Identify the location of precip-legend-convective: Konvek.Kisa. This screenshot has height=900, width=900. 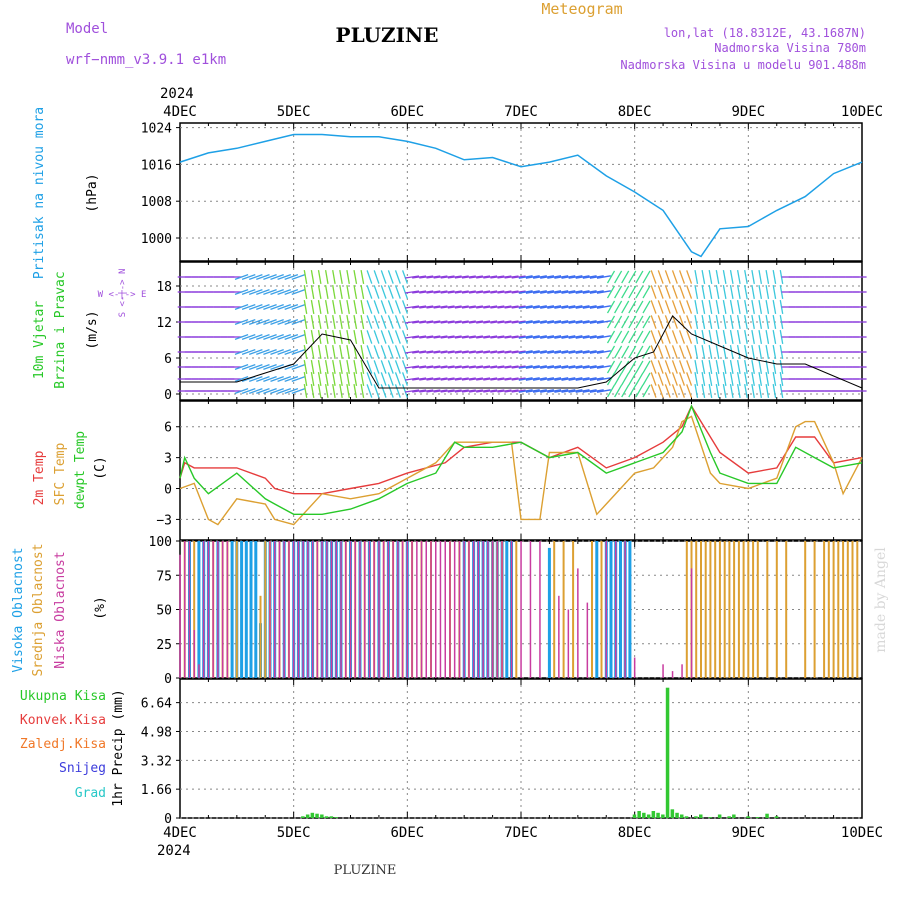
(63, 720).